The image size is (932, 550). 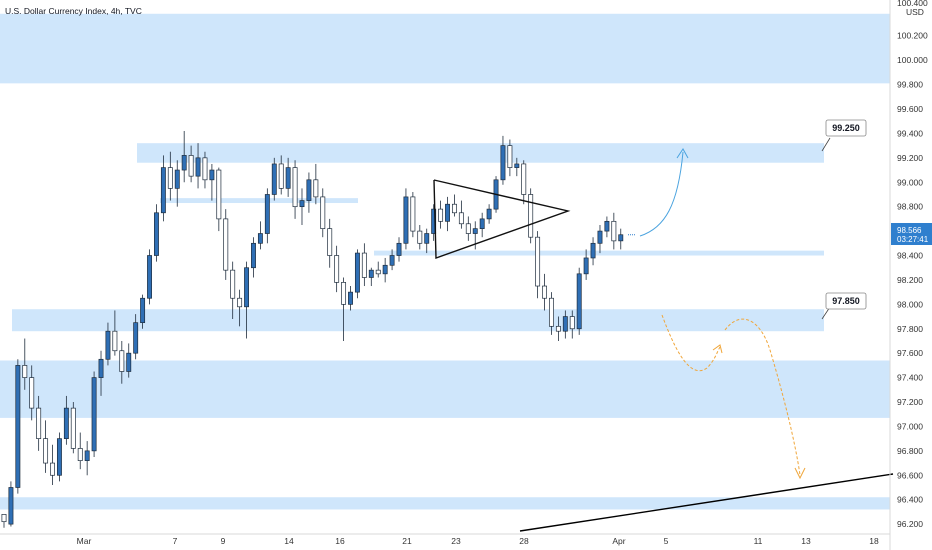 What do you see at coordinates (844, 135) in the screenshot?
I see `callout-upper-level: 99.250` at bounding box center [844, 135].